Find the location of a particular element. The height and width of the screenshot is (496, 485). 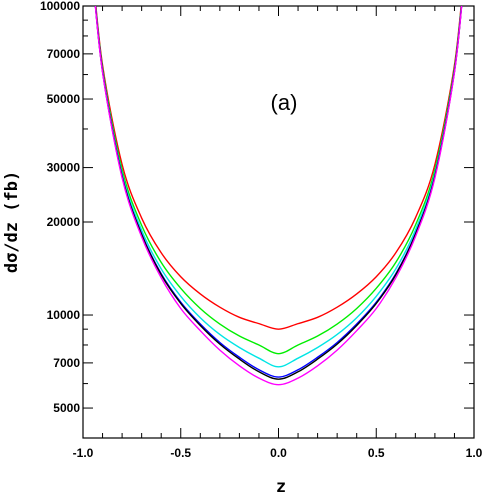

x-tick-label: 0.0 is located at coordinates (278, 453).